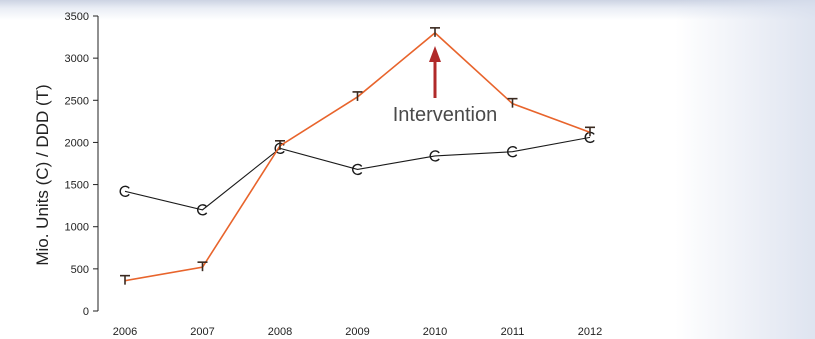  I want to click on x-tick-label: 2010, so click(435, 332).